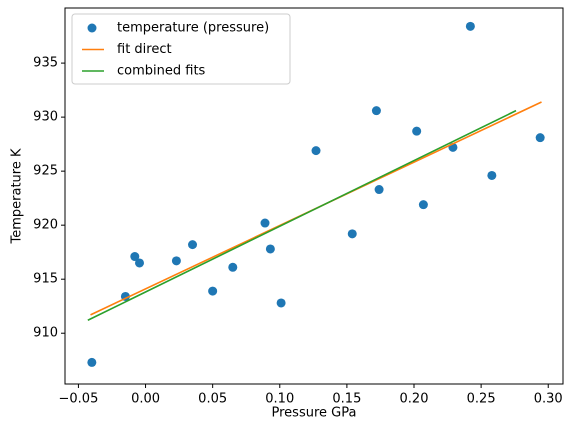 The width and height of the screenshot is (574, 432). I want to click on x-tick-label: 0.00, so click(145, 399).